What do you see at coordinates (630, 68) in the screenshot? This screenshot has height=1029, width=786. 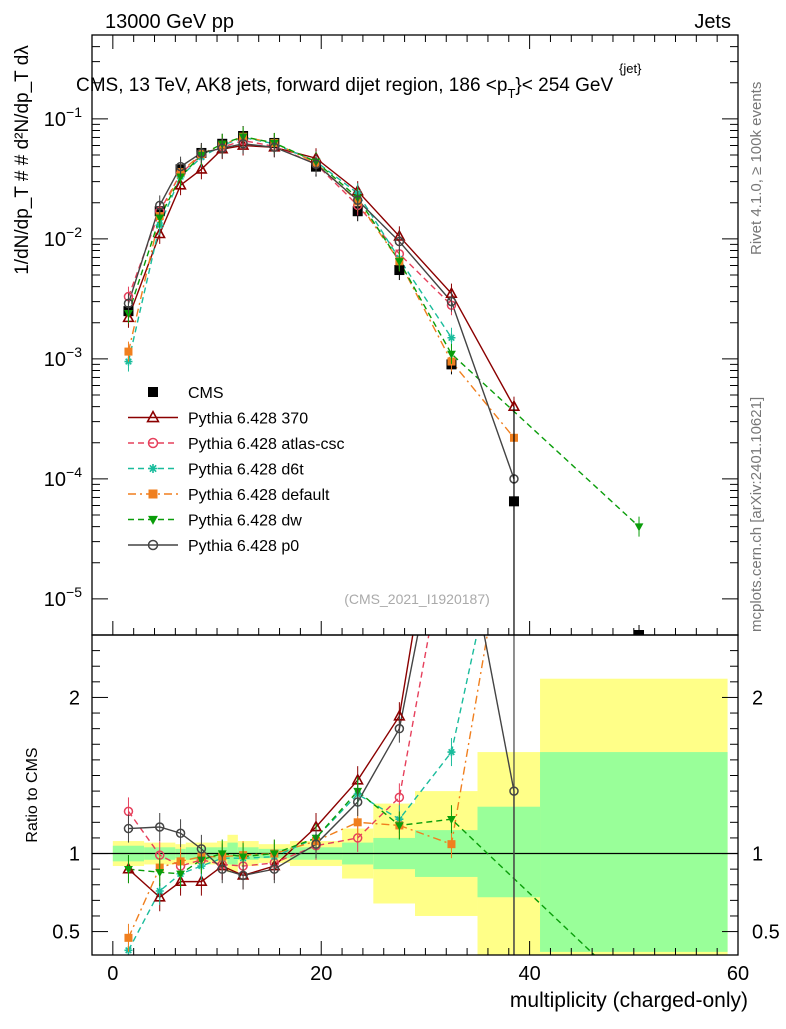 I see `plot-title-superscript: {jet}` at bounding box center [630, 68].